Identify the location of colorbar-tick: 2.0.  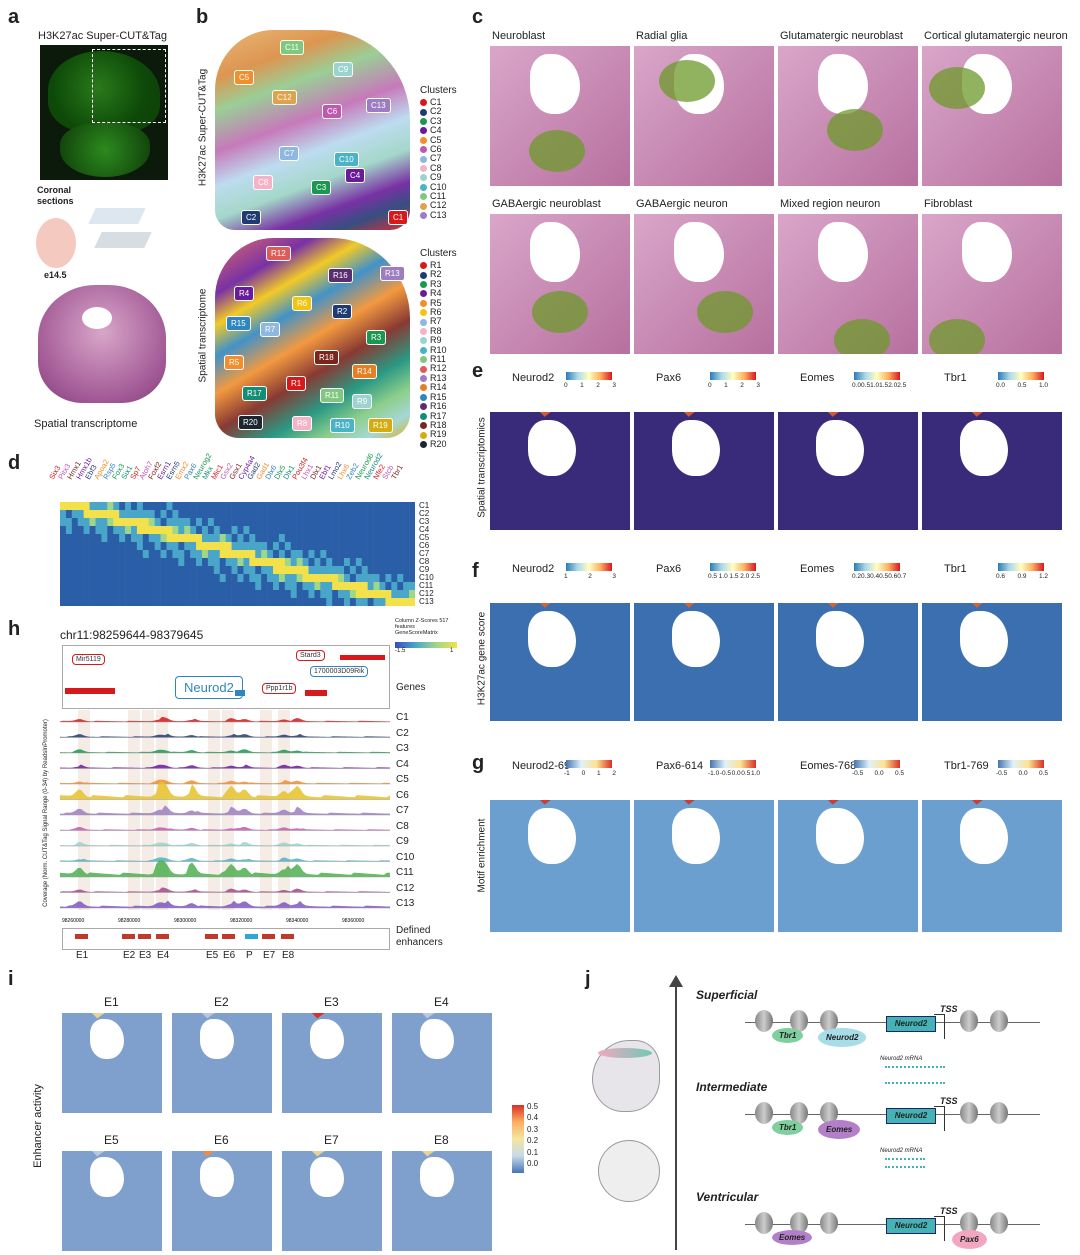
(893, 385).